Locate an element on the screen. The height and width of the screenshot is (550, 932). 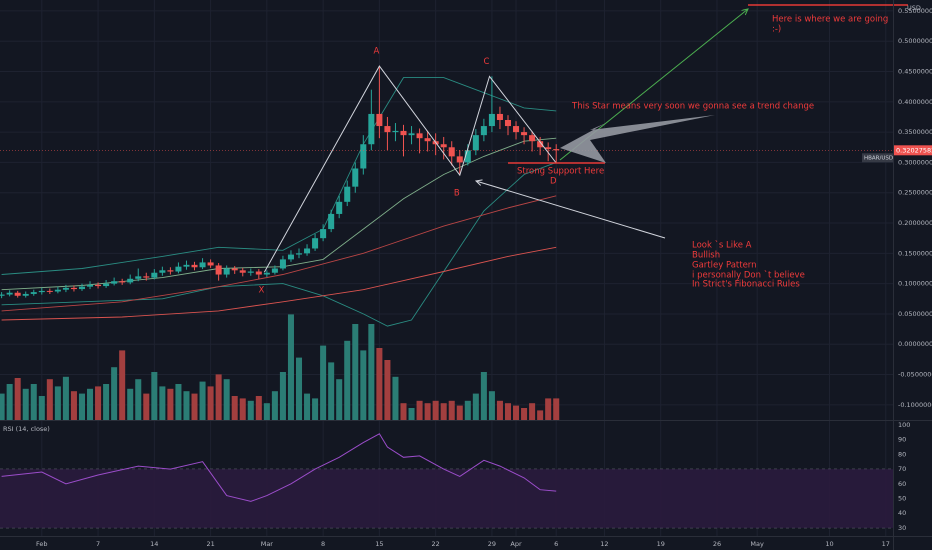
x-tick-label: Mar is located at coordinates (267, 544).